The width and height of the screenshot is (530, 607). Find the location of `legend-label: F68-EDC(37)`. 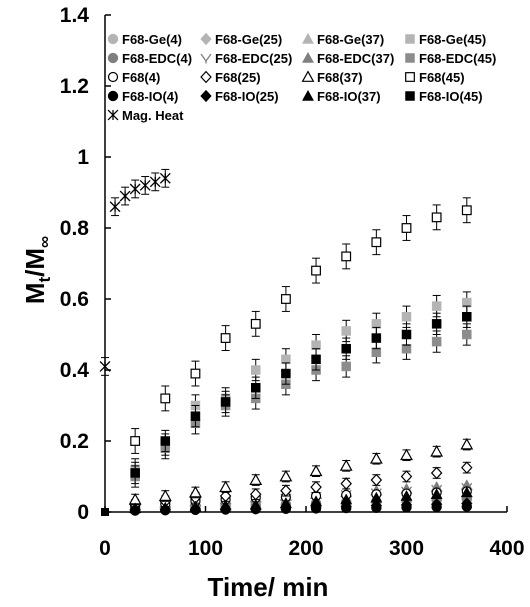

legend-label: F68-EDC(37) is located at coordinates (355, 58).